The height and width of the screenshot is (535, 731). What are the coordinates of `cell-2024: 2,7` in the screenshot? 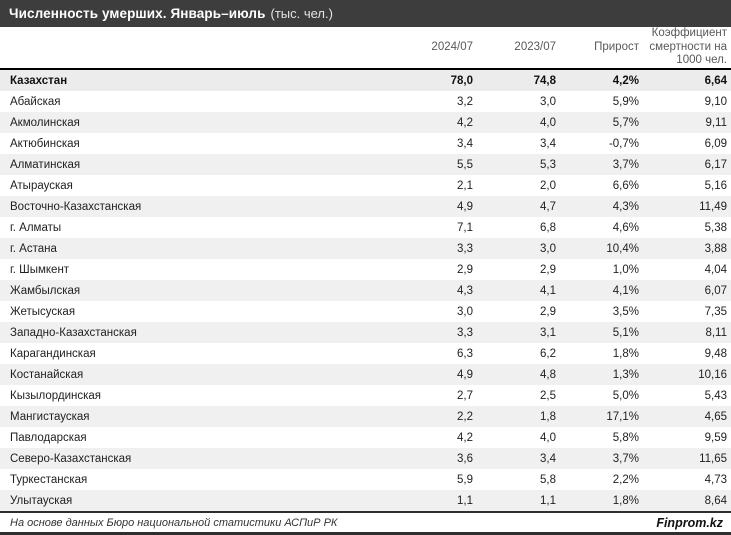 It's located at (465, 395).